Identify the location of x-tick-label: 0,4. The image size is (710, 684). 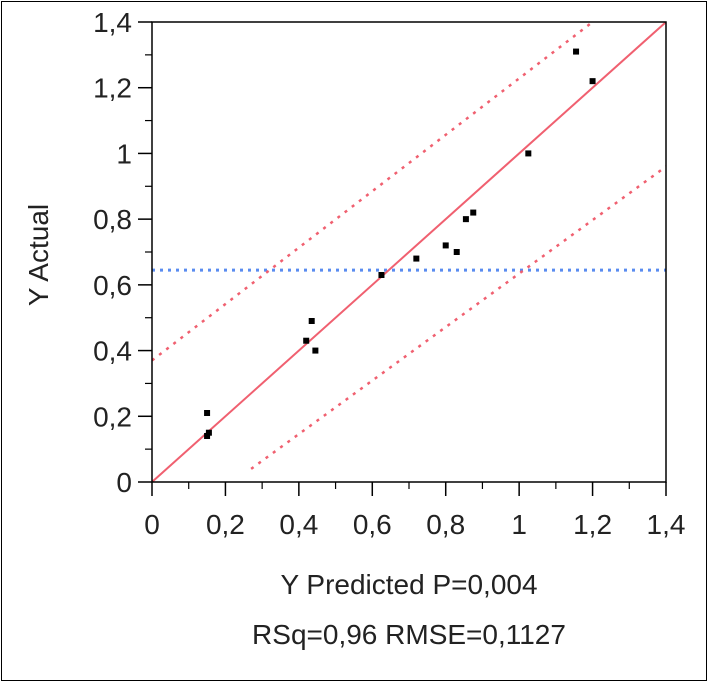
(298, 524).